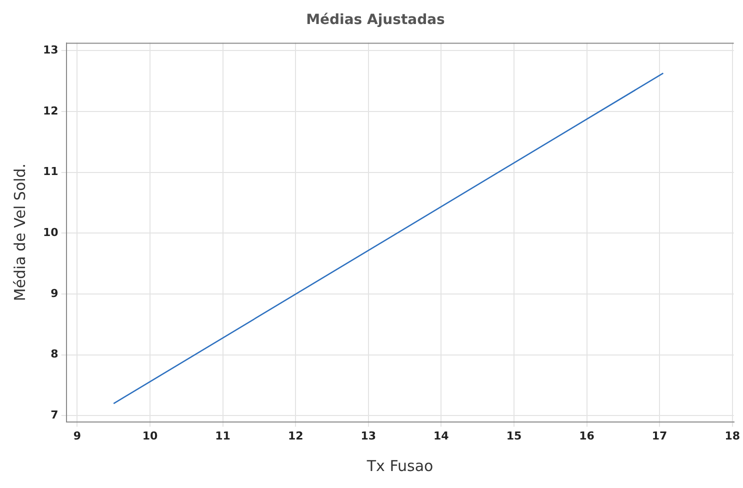 The image size is (743, 488). What do you see at coordinates (514, 435) in the screenshot?
I see `x-tick-label: 15` at bounding box center [514, 435].